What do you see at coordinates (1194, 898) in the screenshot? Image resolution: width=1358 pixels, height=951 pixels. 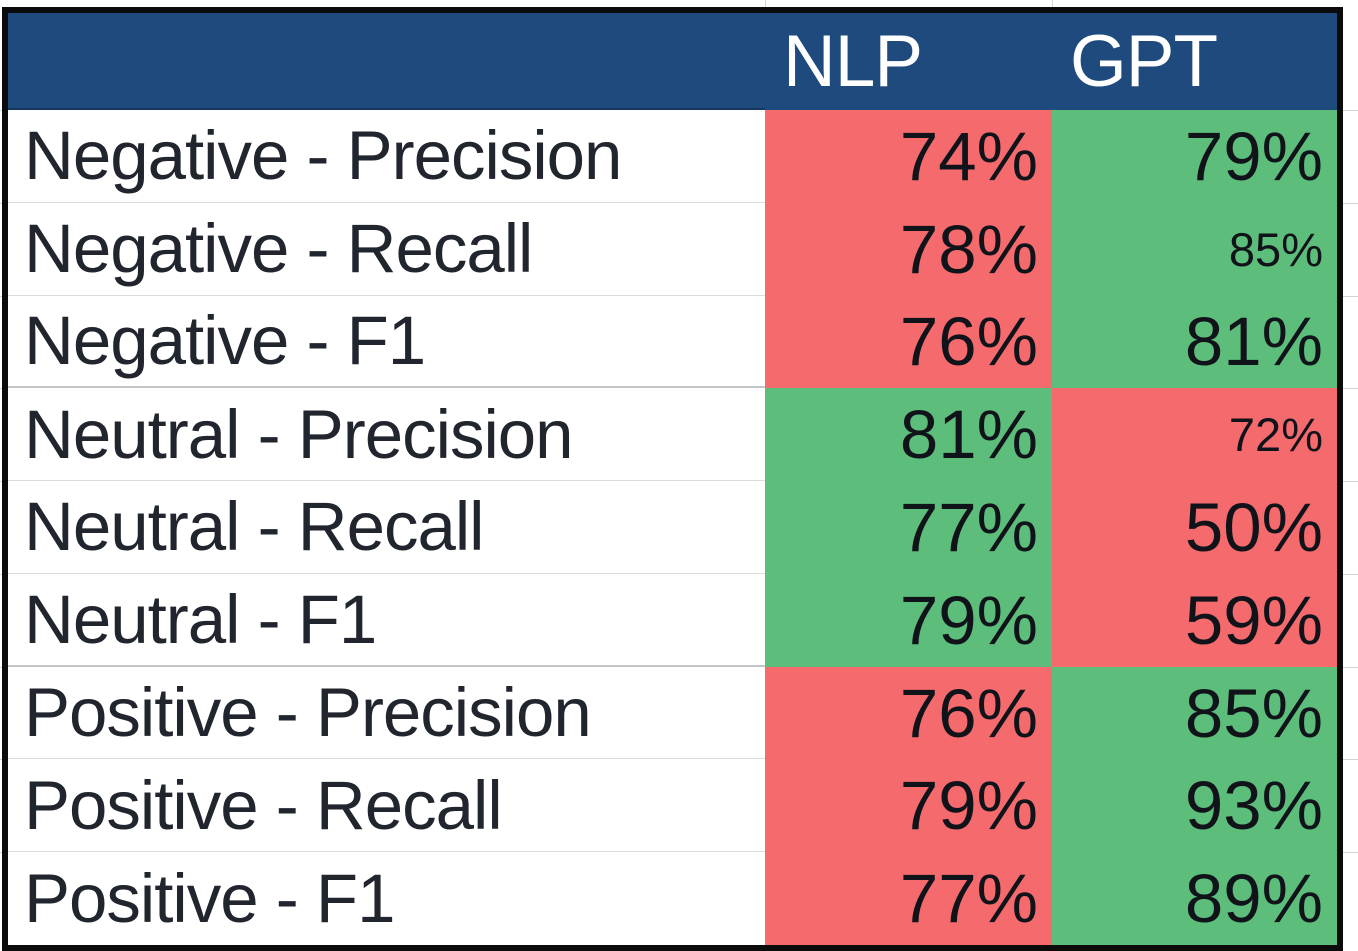 I see `metric-cell-gpt: 89%` at bounding box center [1194, 898].